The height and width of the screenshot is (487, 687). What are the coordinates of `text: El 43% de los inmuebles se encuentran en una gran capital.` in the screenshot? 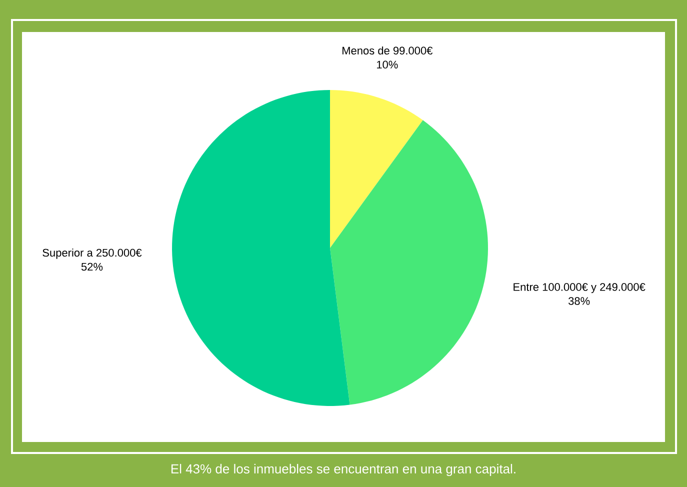 It's located at (343, 470).